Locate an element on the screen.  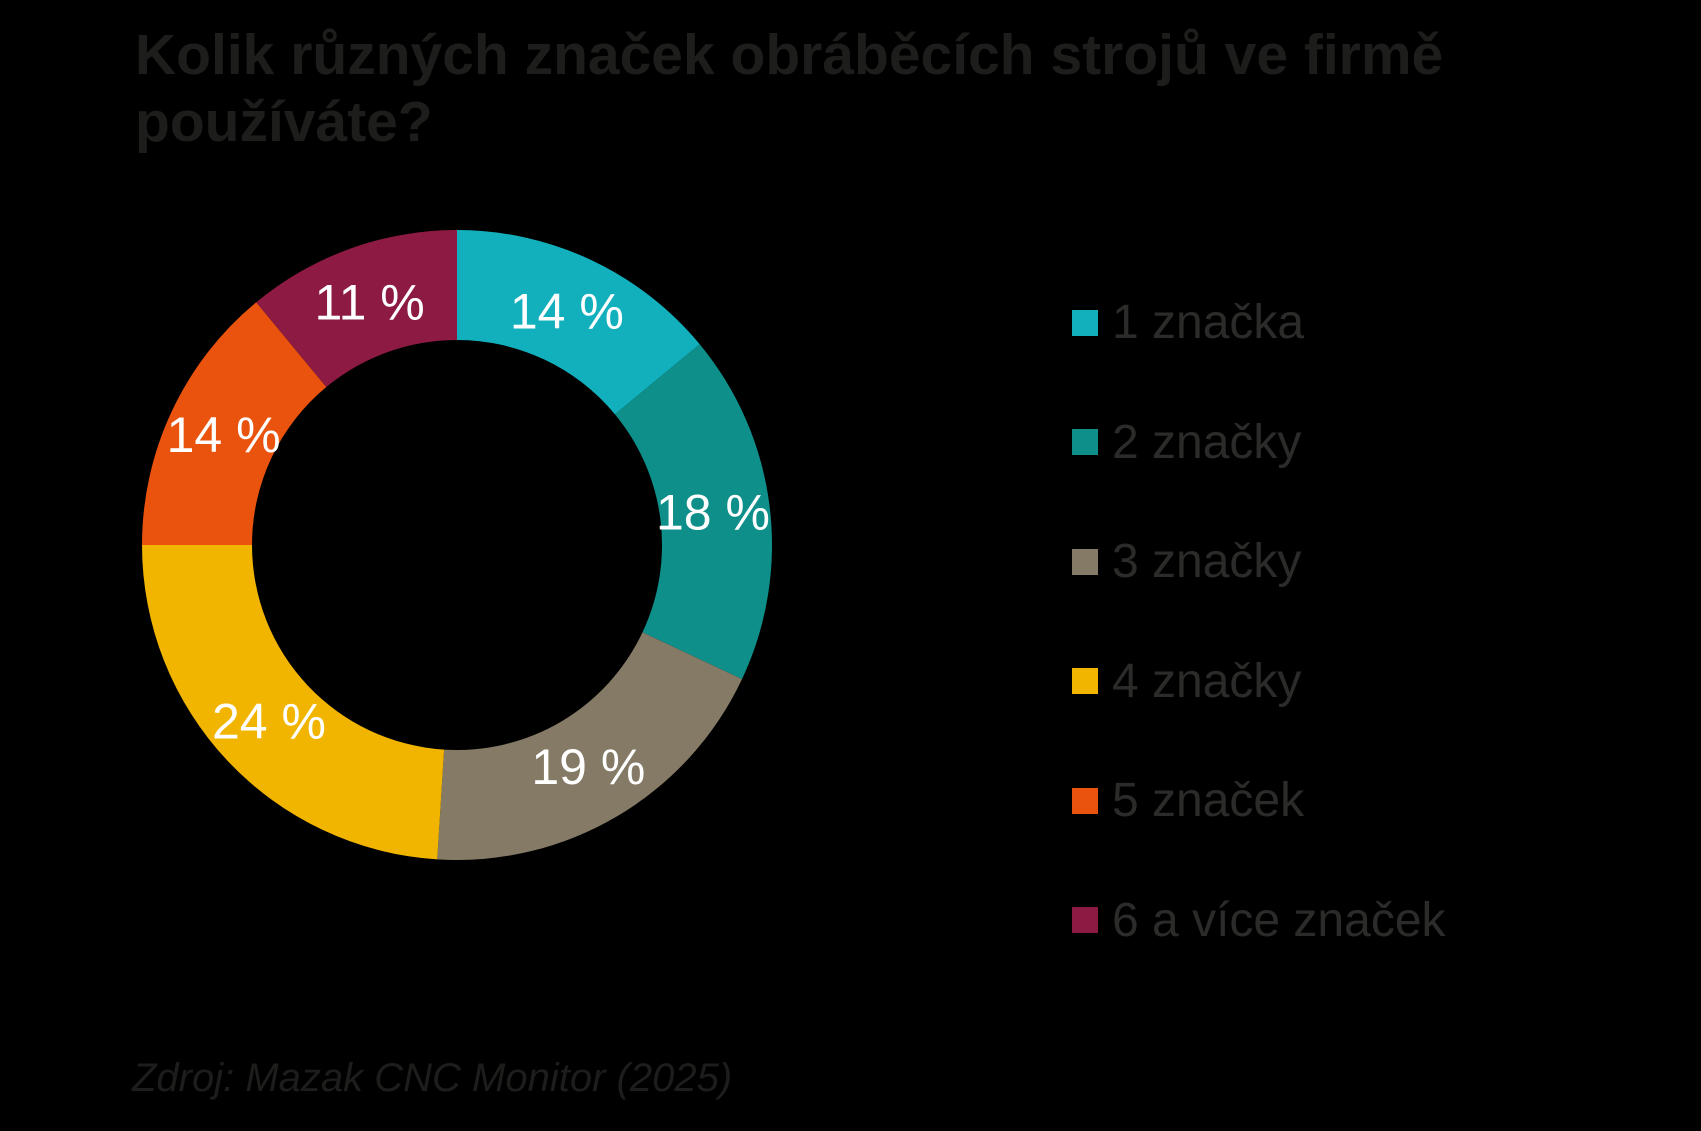
source-text: Zdroj: Mazak CNC Monitor (2025) is located at coordinates (432, 1078).